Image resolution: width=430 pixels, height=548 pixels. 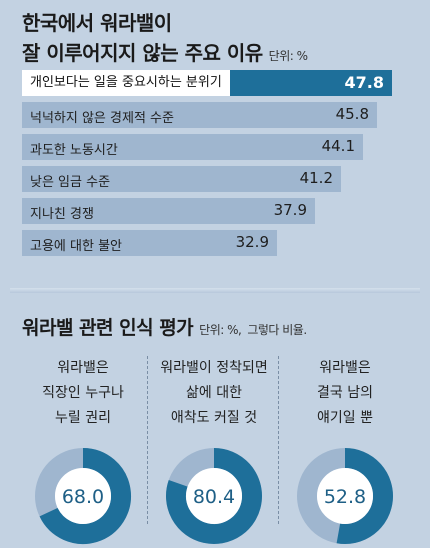 I want to click on donut-chart: 52.8, so click(x=345, y=496).